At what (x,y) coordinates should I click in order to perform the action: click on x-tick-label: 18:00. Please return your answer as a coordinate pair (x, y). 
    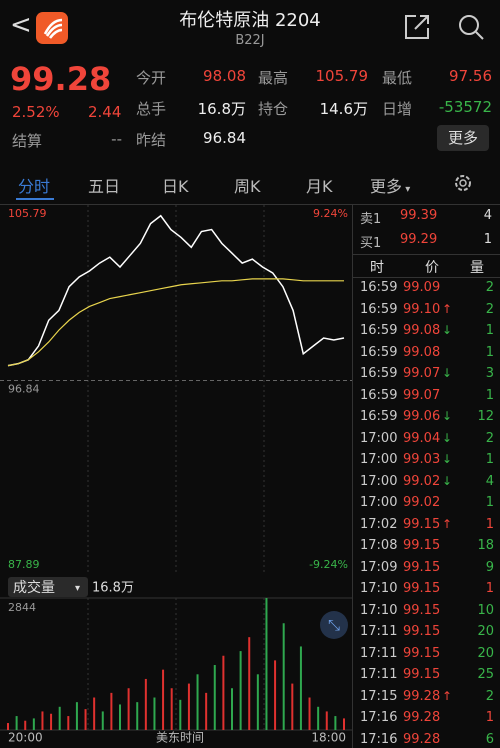
    Looking at the image, I should click on (328, 738).